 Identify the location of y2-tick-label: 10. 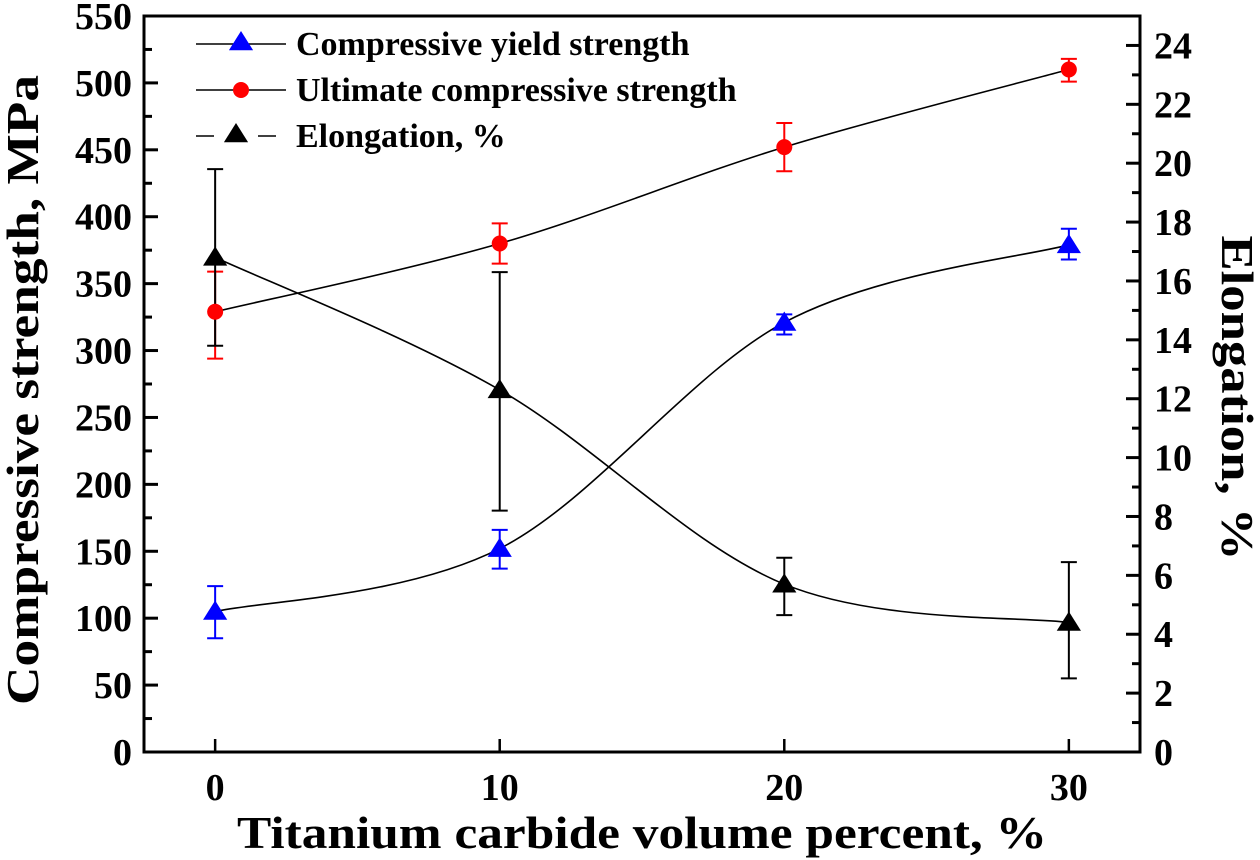
(1173, 459).